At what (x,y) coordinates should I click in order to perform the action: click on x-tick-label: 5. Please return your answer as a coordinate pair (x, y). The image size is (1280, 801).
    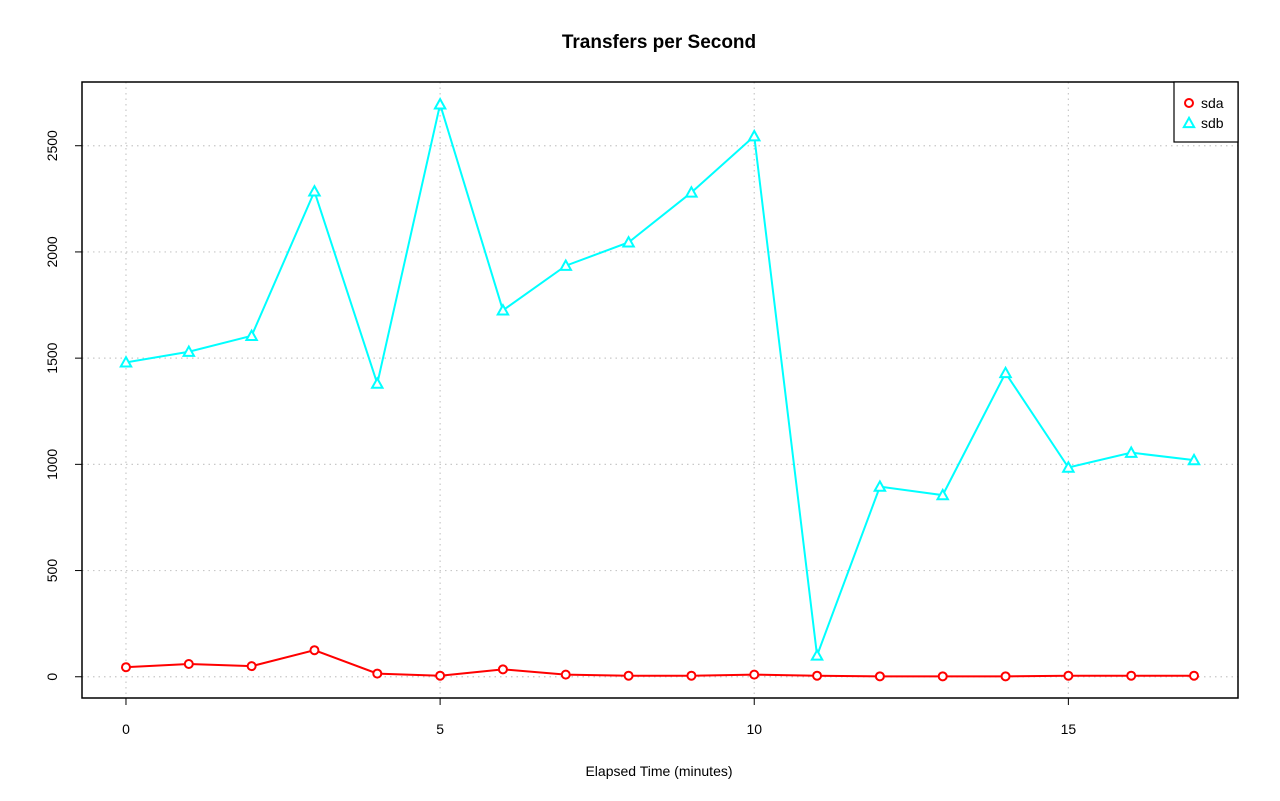
    Looking at the image, I should click on (440, 729).